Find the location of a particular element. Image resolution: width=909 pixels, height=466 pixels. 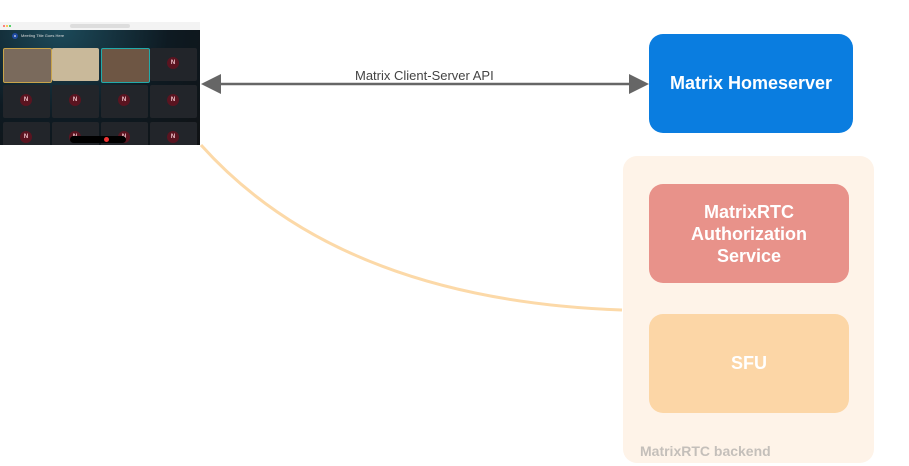

browser-chrome is located at coordinates (100, 26).